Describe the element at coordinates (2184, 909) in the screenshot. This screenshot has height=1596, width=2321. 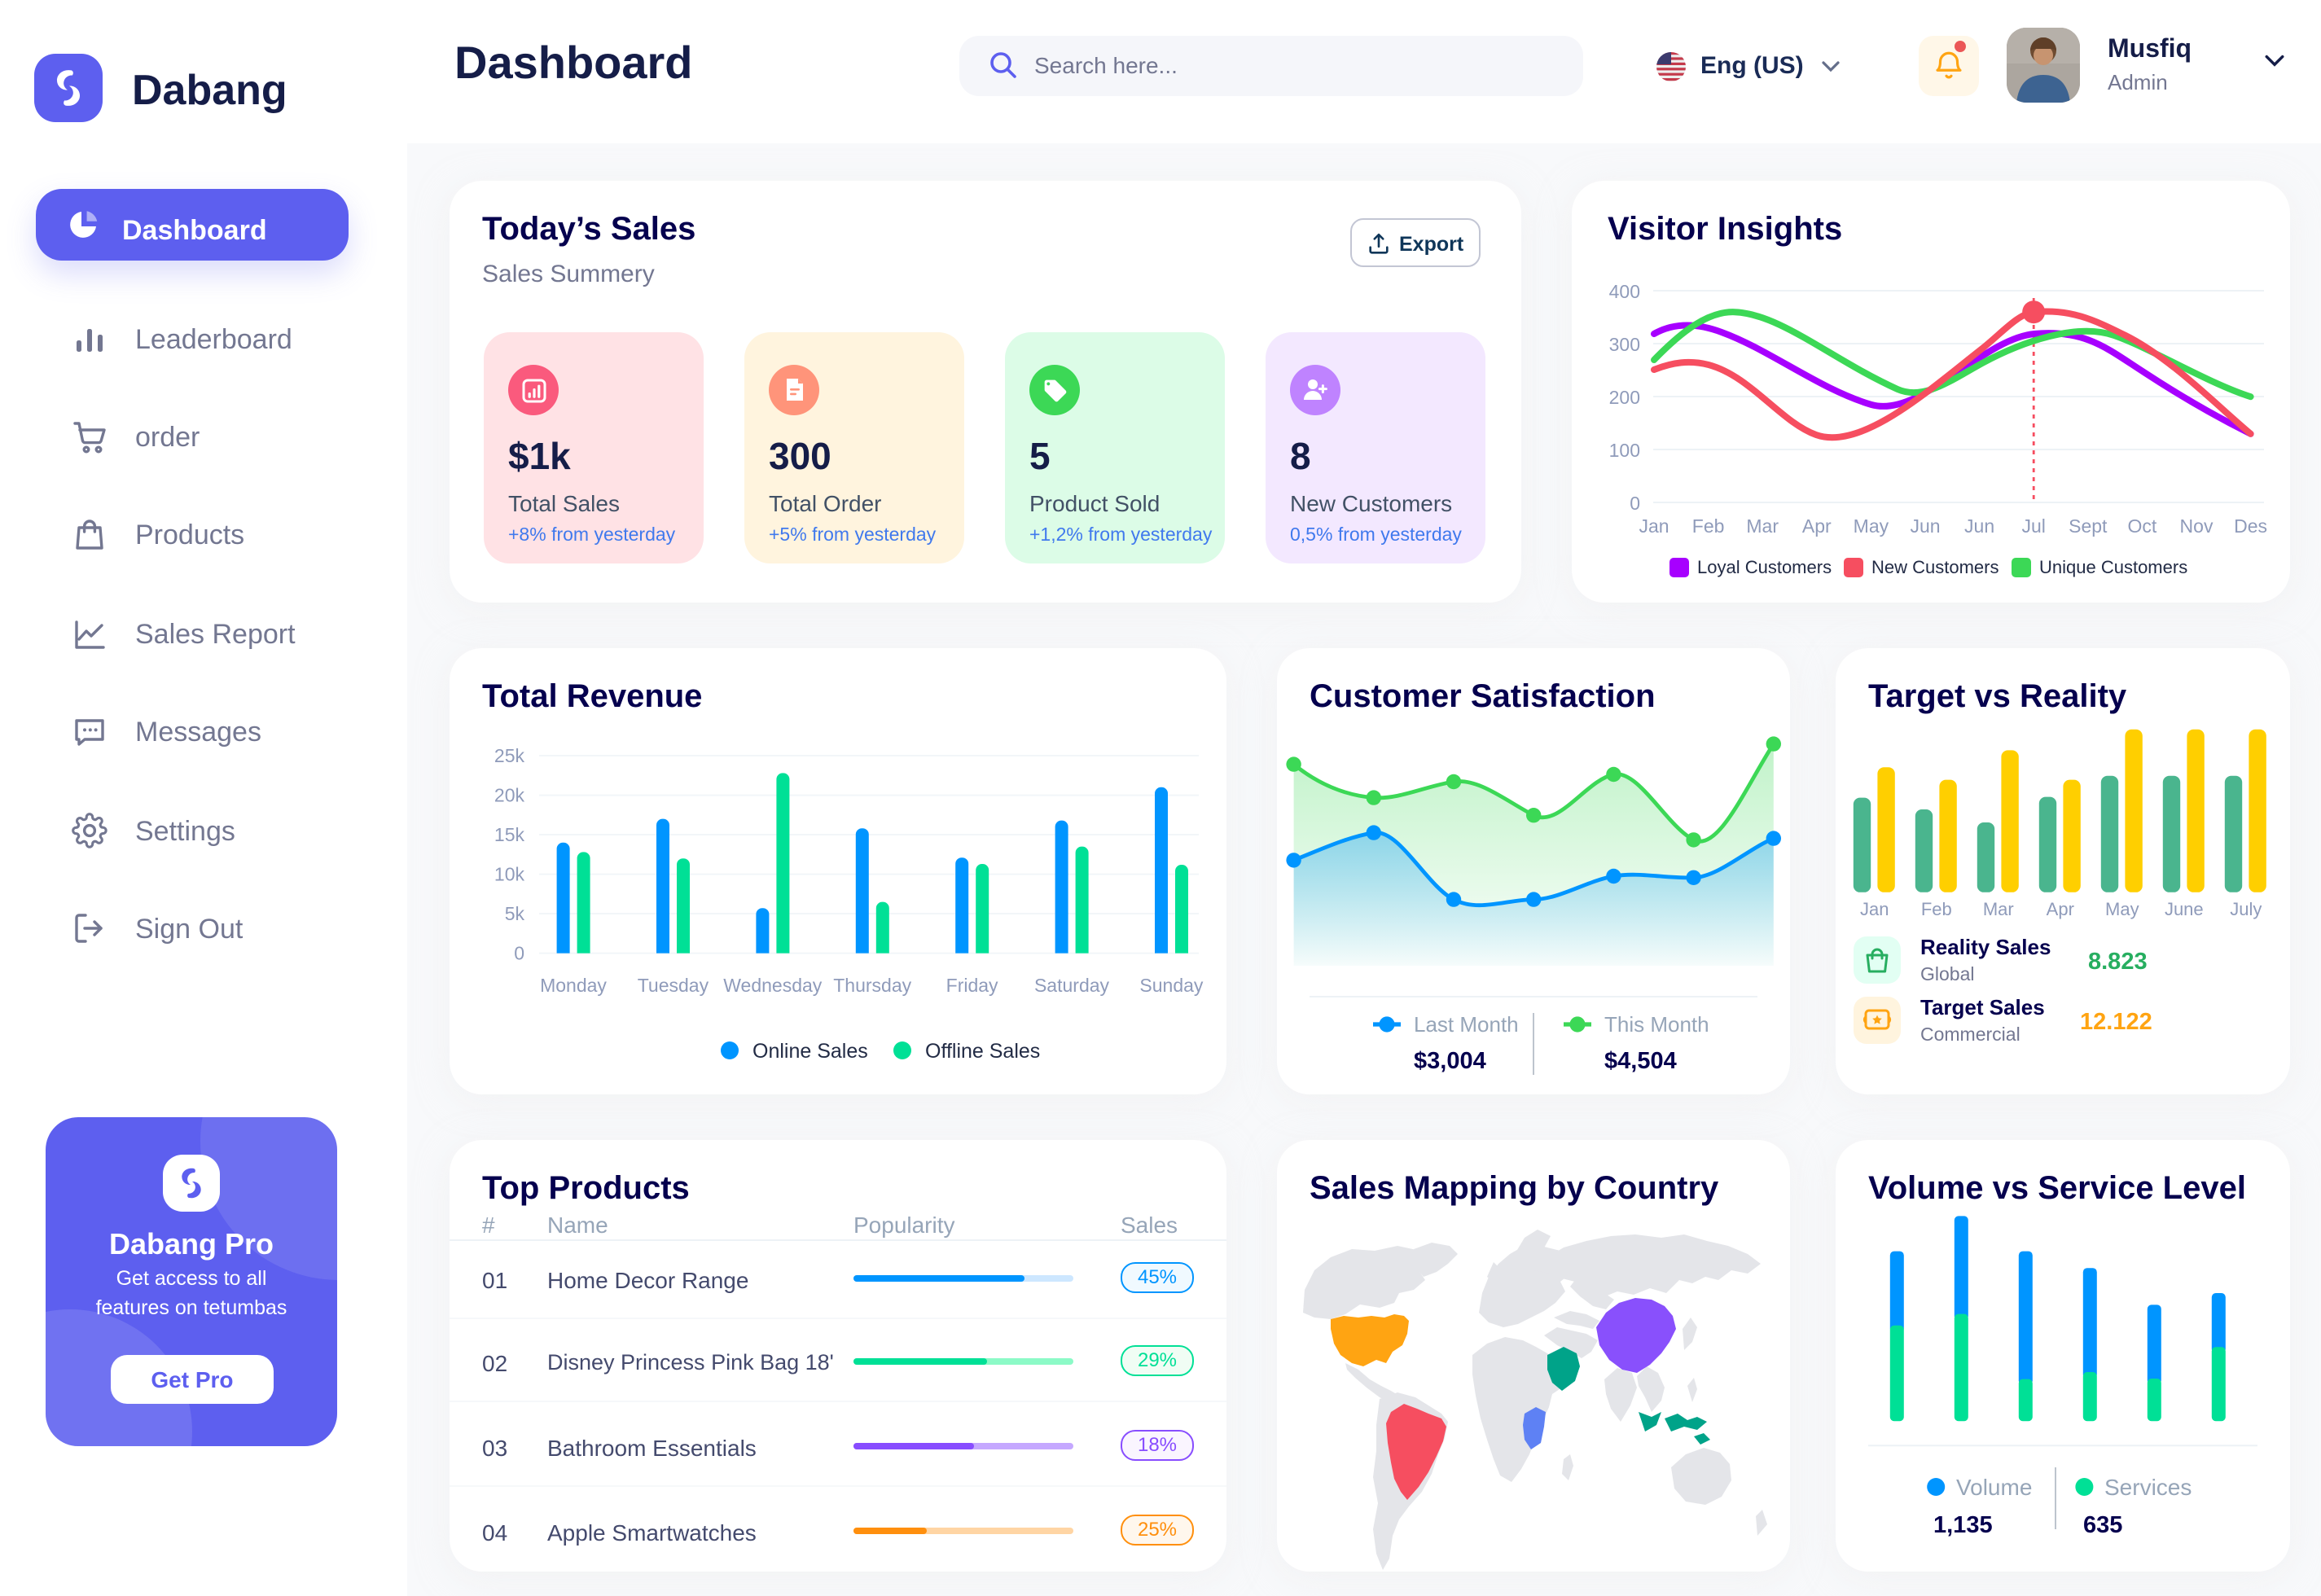
I see `svg-text: June` at that location.